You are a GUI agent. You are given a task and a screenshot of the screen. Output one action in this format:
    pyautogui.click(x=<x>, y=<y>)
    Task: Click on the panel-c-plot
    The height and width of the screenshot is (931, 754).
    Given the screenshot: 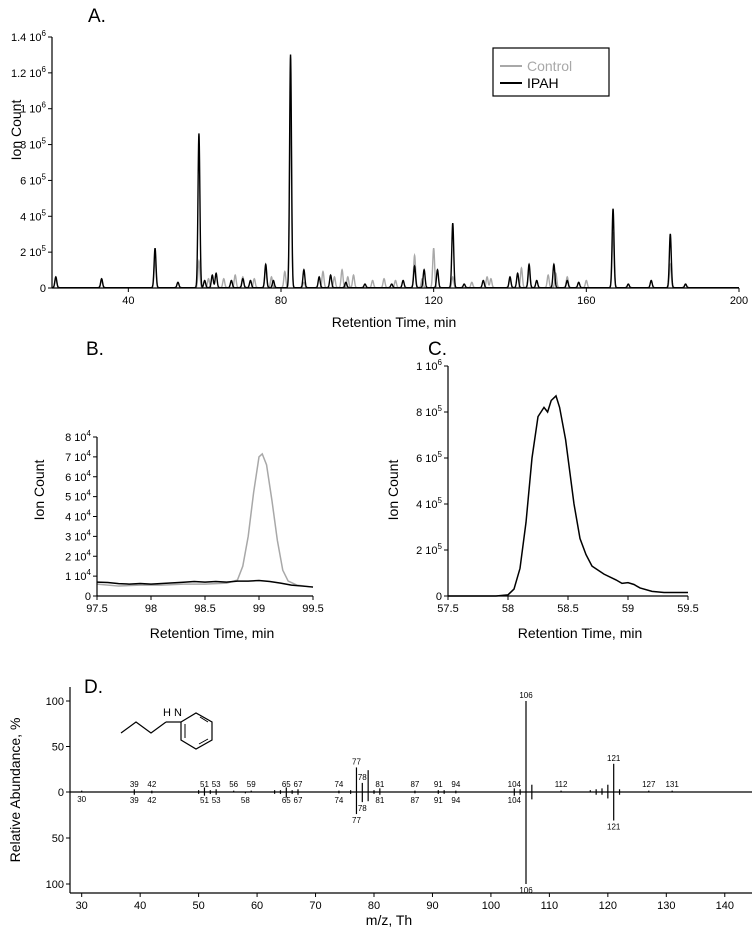 What is the action you would take?
    pyautogui.click(x=568, y=495)
    